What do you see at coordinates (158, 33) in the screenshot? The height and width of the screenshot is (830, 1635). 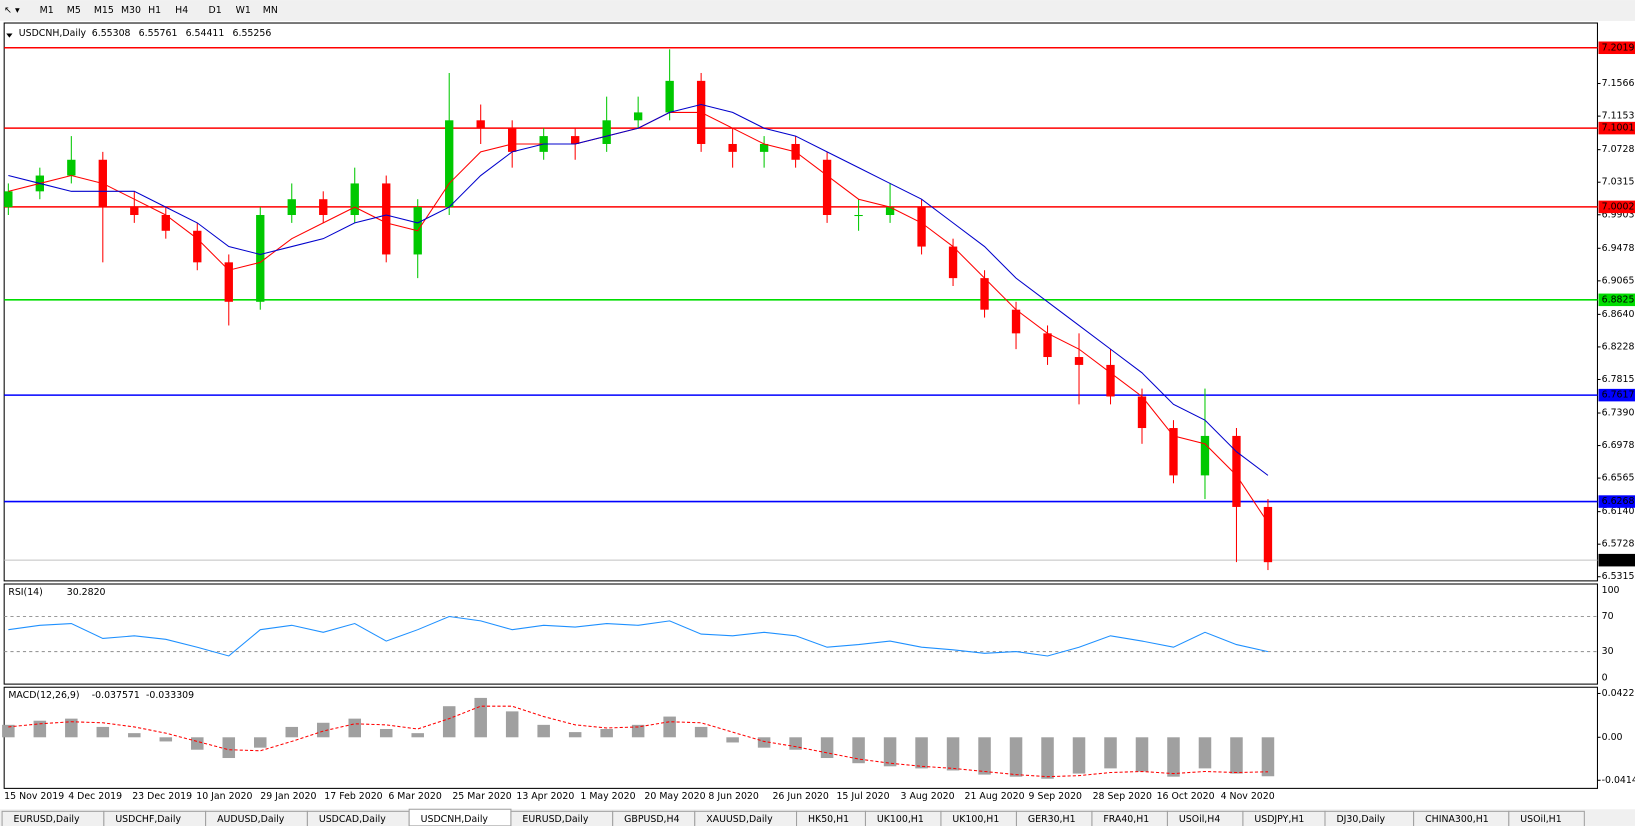 I see `header-ohlc: 6.55761` at bounding box center [158, 33].